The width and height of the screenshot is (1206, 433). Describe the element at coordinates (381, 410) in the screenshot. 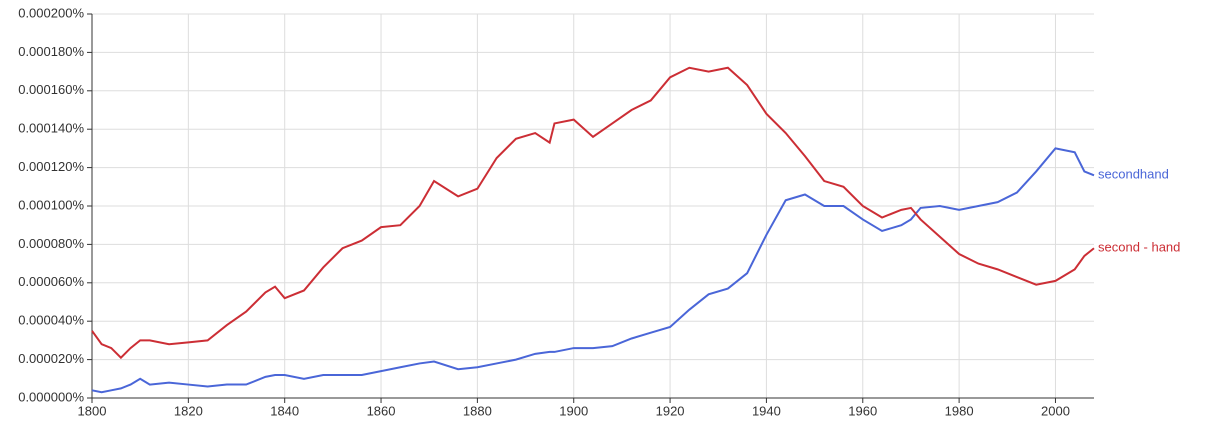

I see `x-tick-label: 1860` at that location.